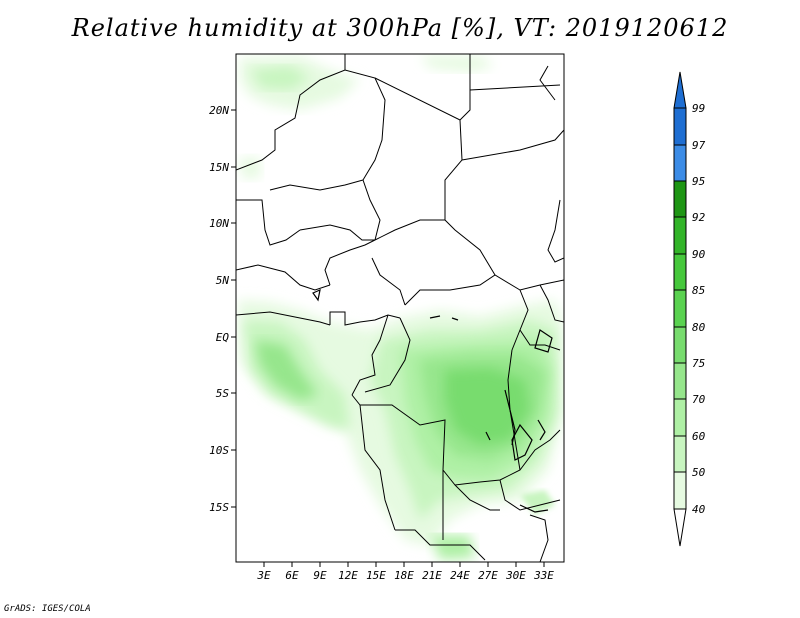 The image size is (800, 618). What do you see at coordinates (698, 181) in the screenshot?
I see `colorbar-label: 95` at bounding box center [698, 181].